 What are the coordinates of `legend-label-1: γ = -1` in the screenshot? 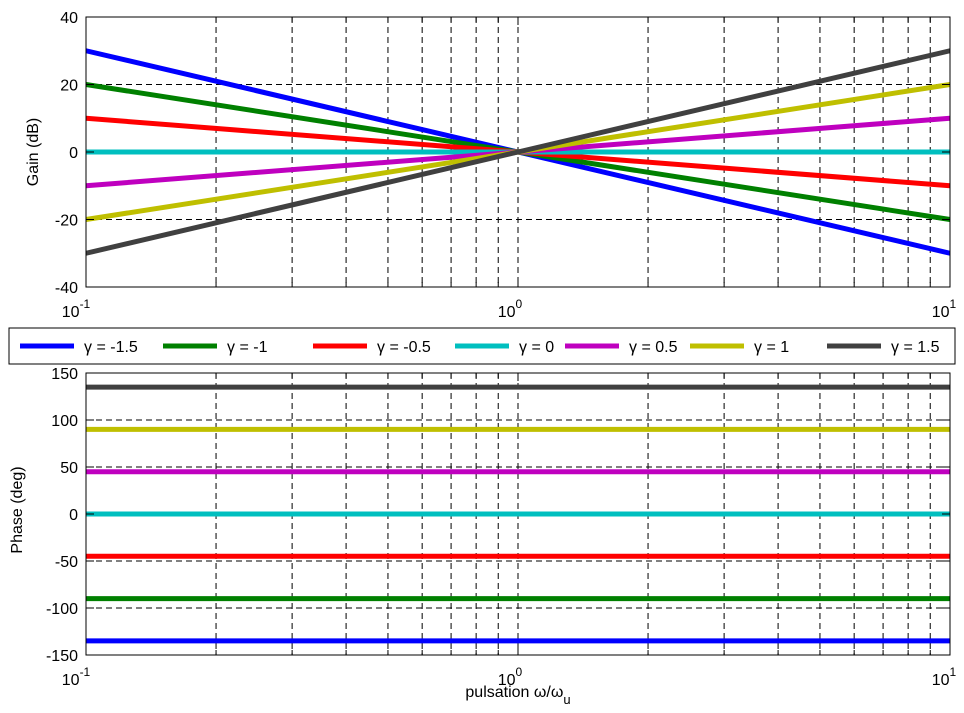 It's located at (247, 347).